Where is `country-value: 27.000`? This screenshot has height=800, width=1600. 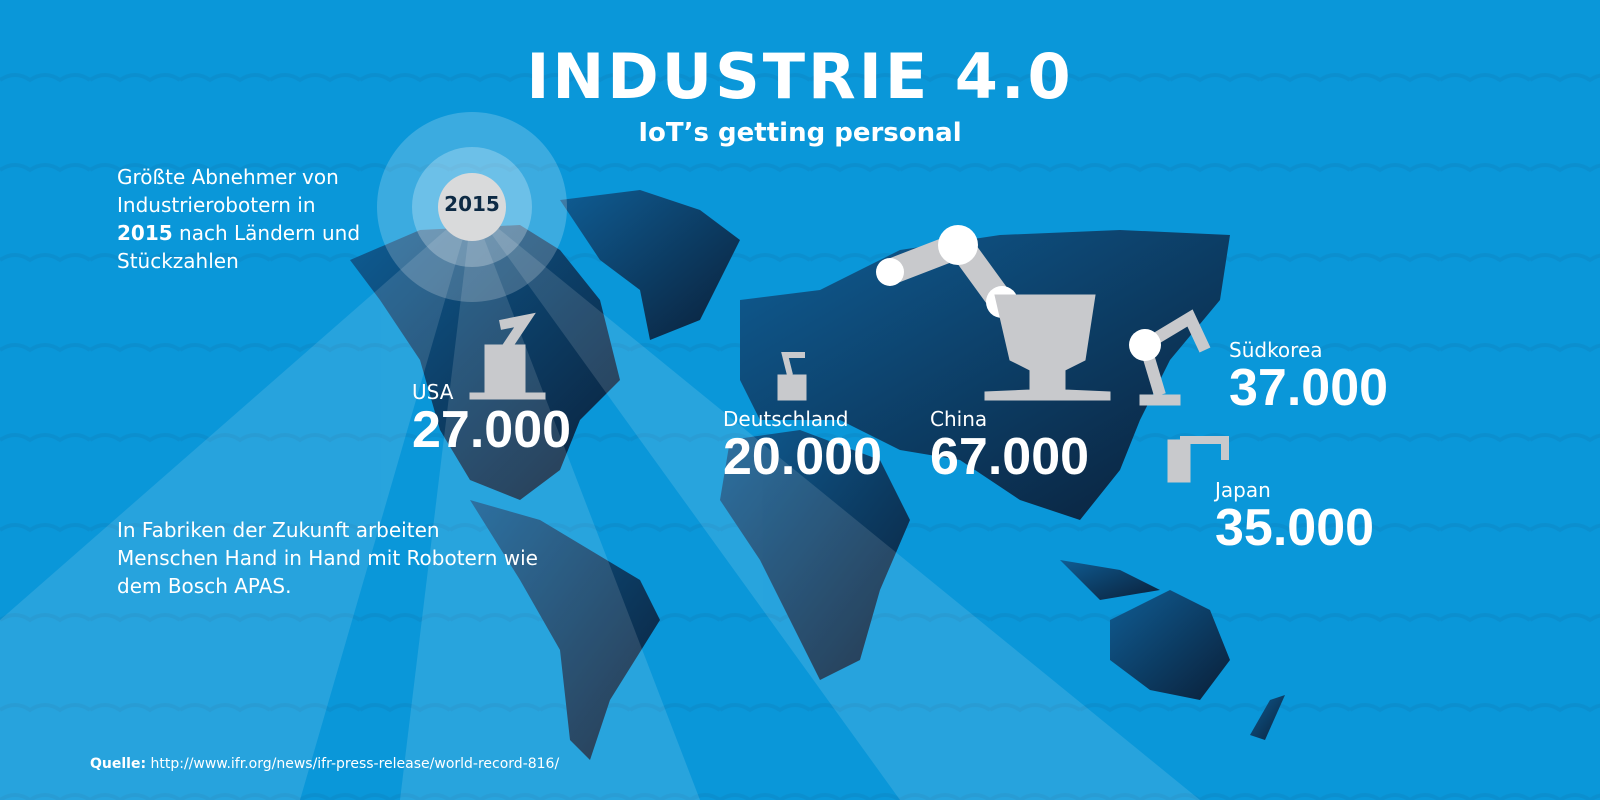 country-value: 27.000 is located at coordinates (492, 430).